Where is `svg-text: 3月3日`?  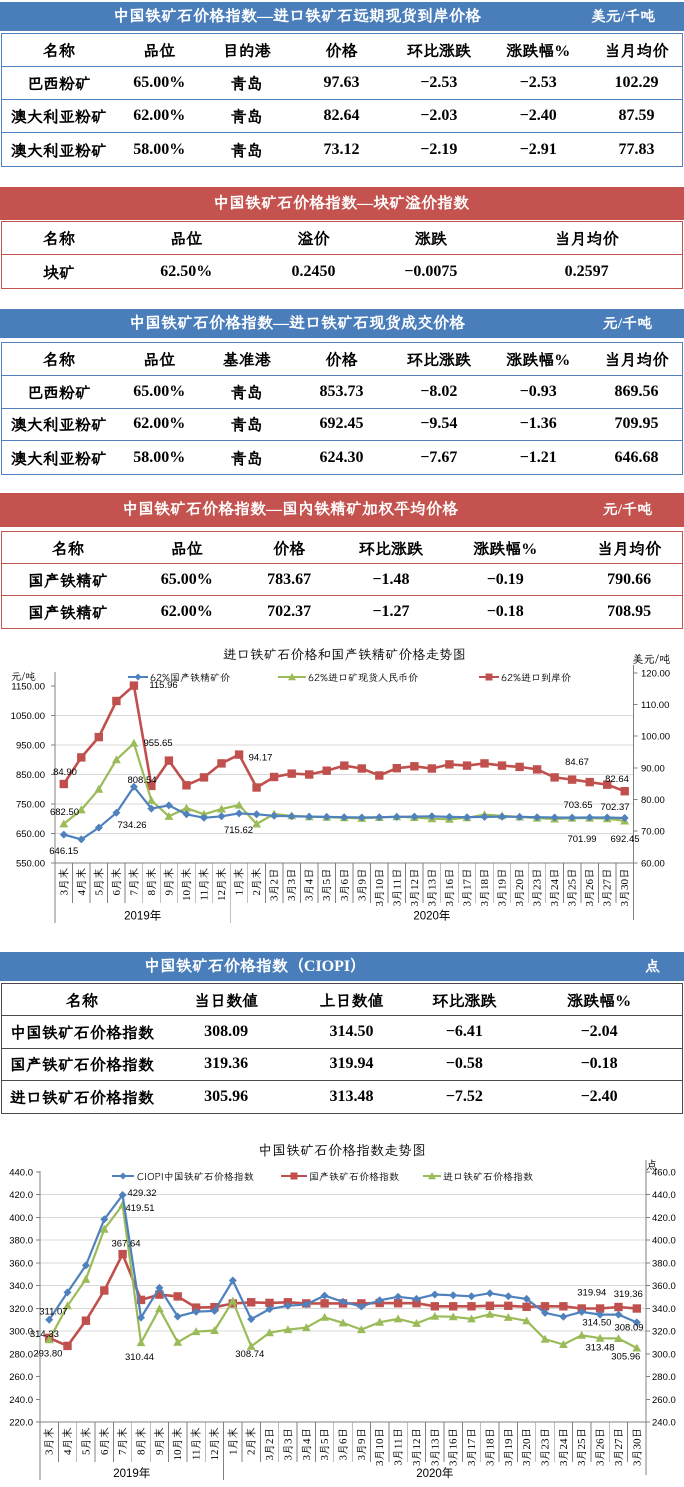 svg-text: 3月3日 is located at coordinates (292, 884).